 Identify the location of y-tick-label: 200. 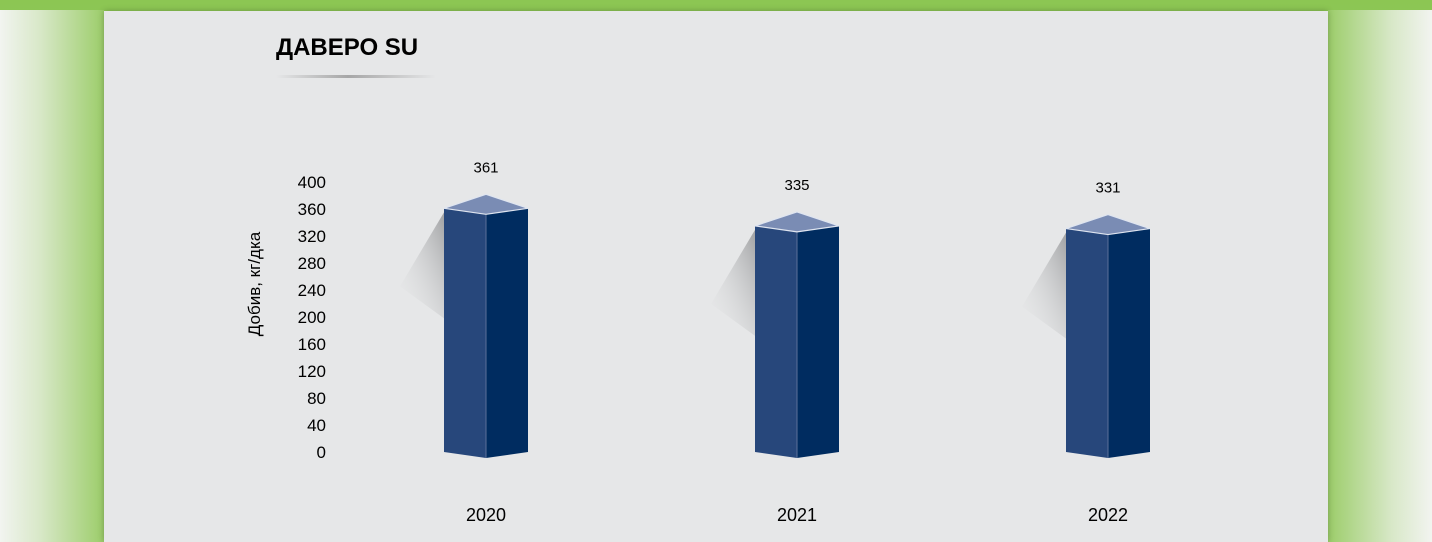
(312, 317).